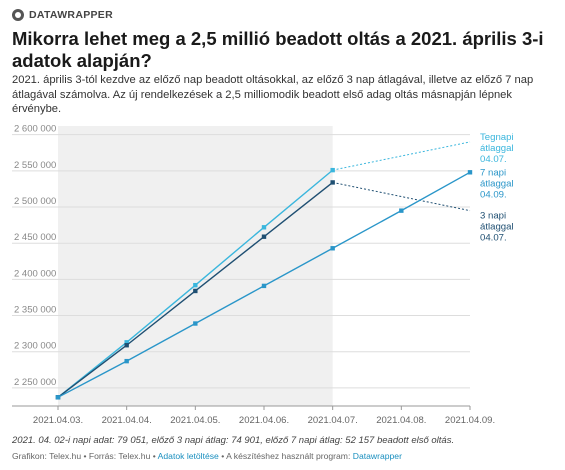 This screenshot has height=470, width=565. What do you see at coordinates (493, 159) in the screenshot?
I see `series-label-tegnapi: 04.07.` at bounding box center [493, 159].